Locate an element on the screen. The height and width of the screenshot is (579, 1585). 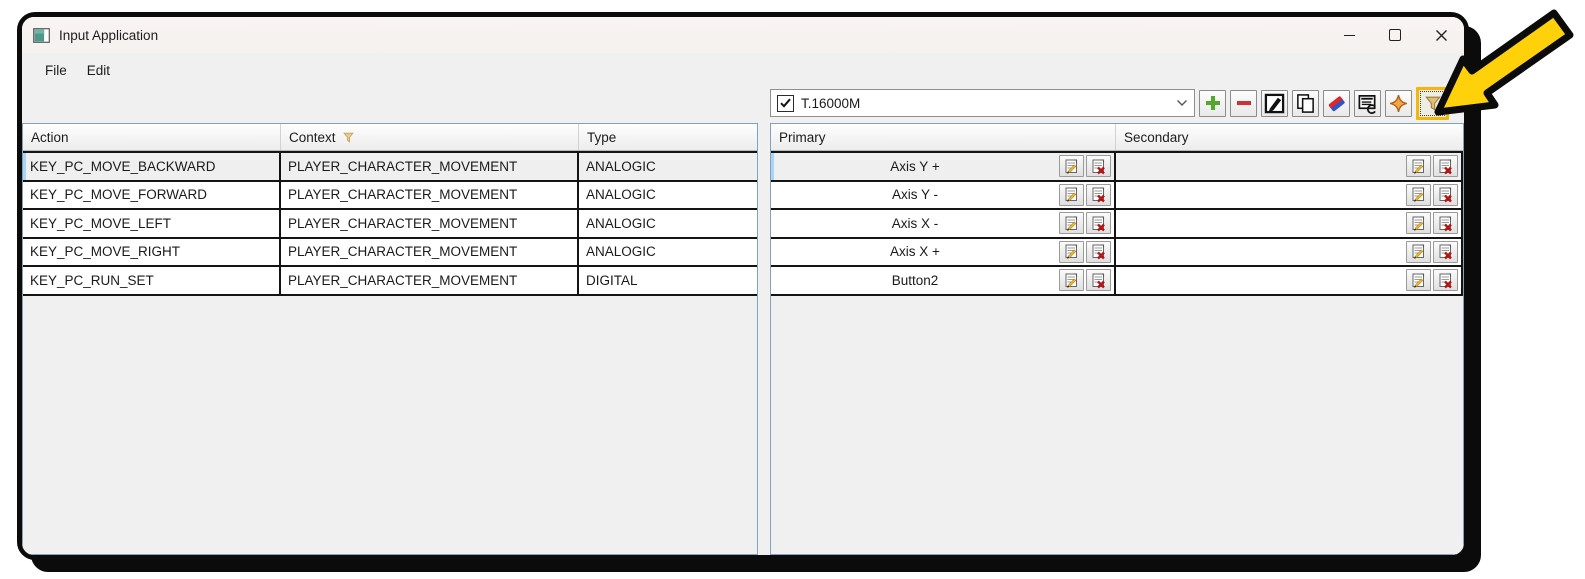
eraser-icon is located at coordinates (1336, 103).